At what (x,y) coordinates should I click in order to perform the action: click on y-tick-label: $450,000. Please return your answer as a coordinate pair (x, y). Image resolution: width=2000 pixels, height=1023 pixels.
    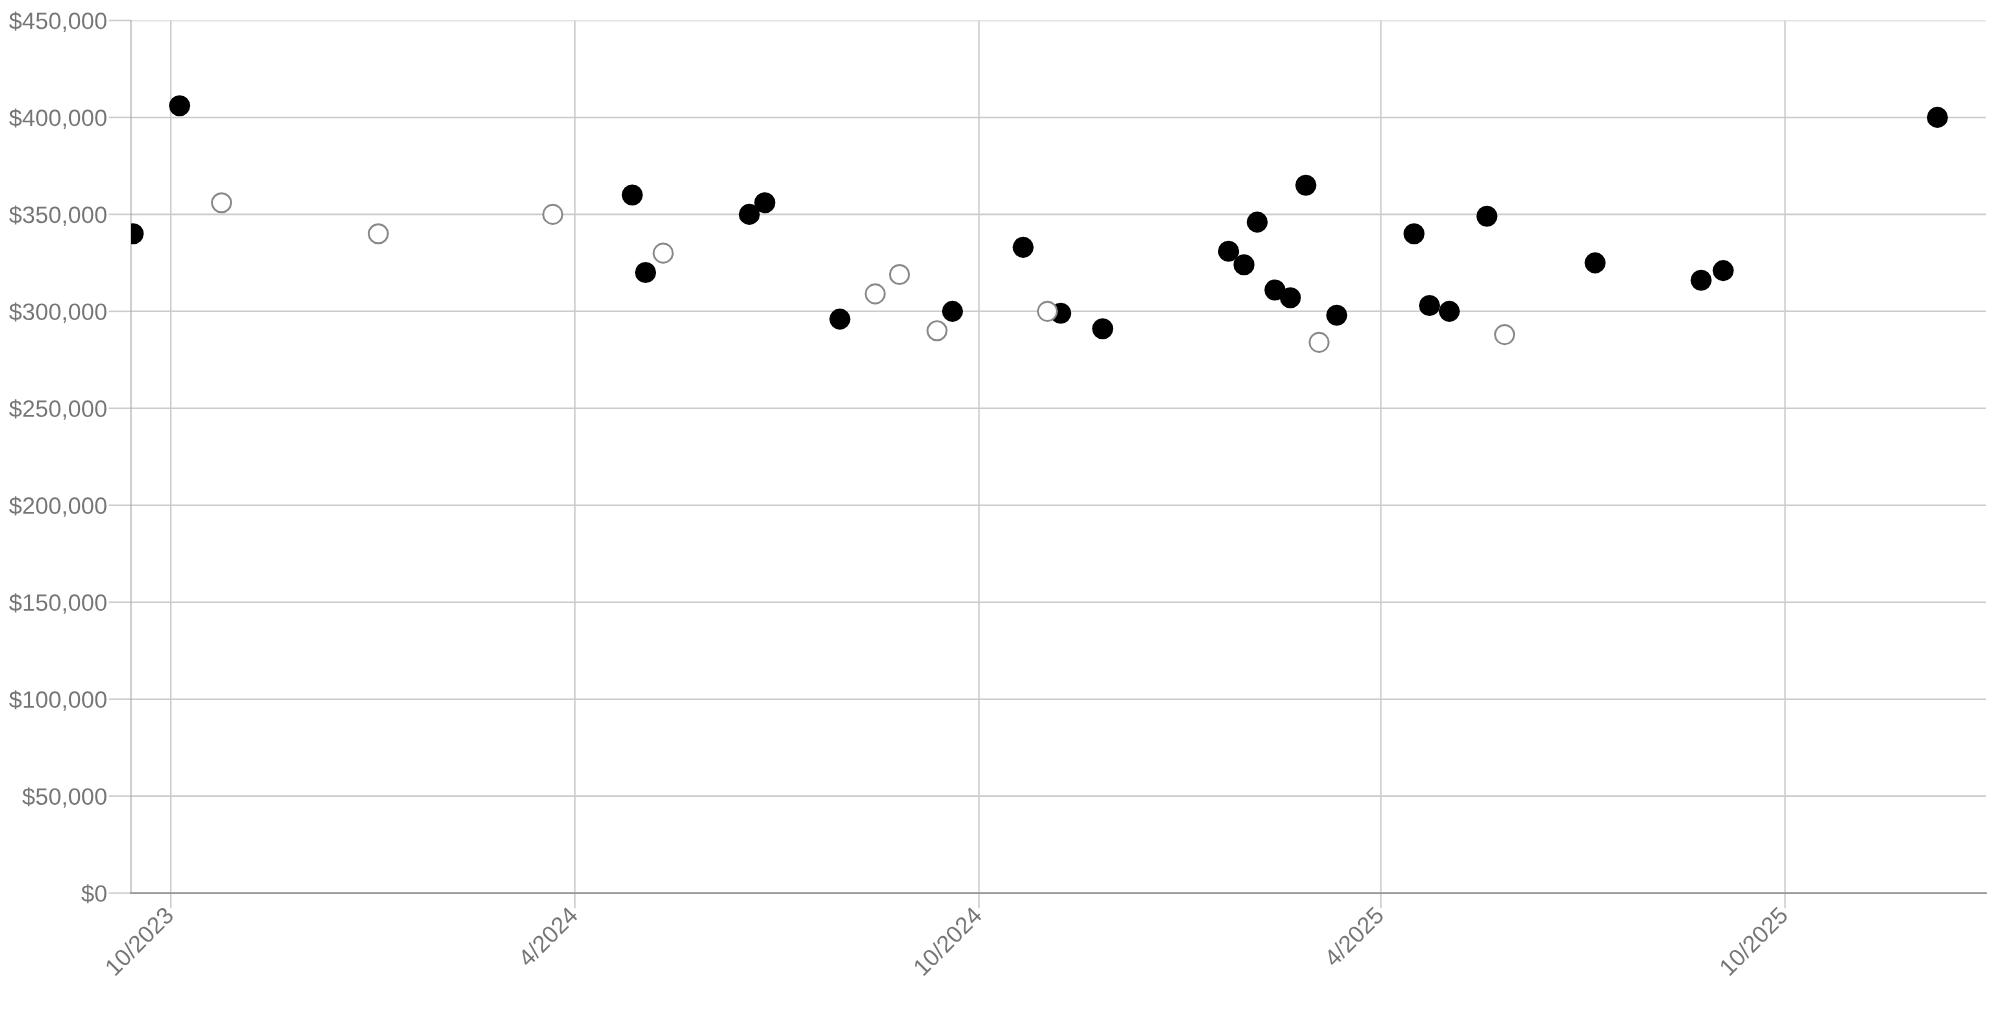
    Looking at the image, I should click on (58, 22).